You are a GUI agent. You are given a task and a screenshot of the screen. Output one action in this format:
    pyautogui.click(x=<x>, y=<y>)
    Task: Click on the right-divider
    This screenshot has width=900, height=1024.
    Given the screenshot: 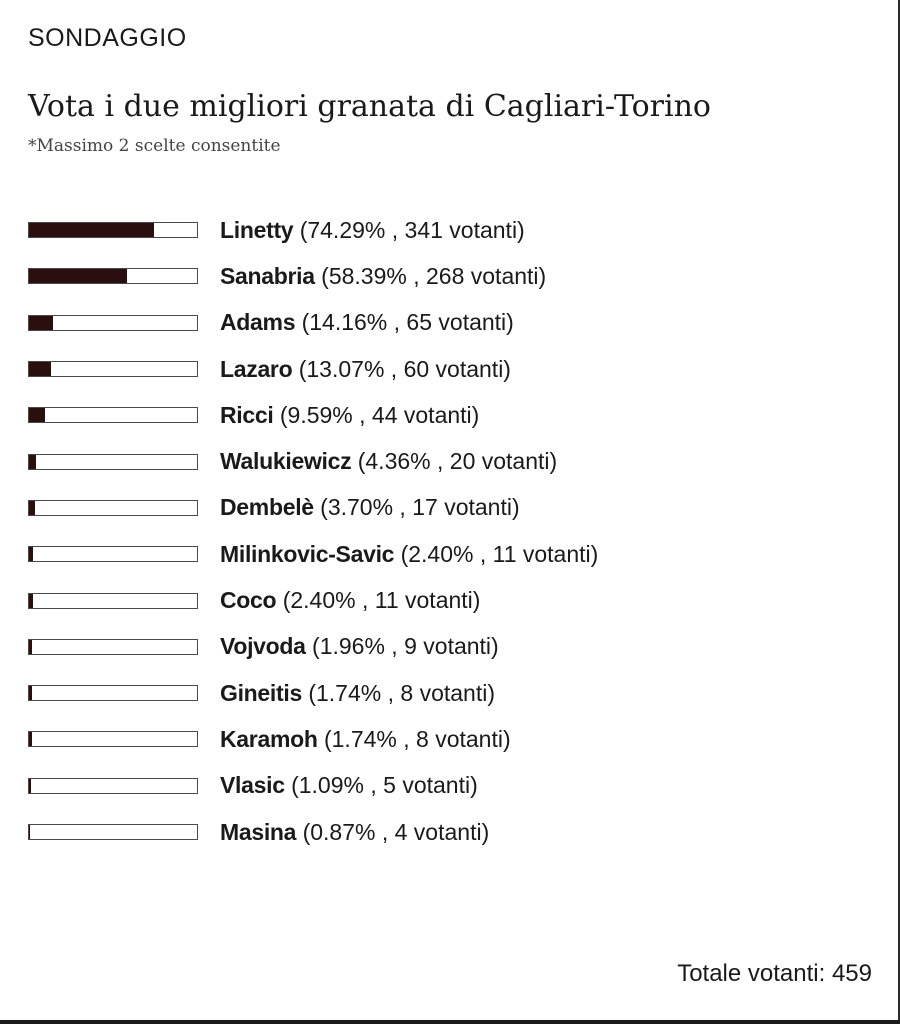 What is the action you would take?
    pyautogui.click(x=899, y=512)
    